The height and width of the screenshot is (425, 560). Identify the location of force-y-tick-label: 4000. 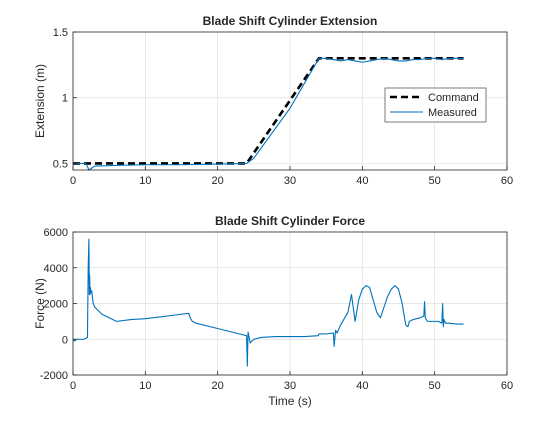
(56, 269).